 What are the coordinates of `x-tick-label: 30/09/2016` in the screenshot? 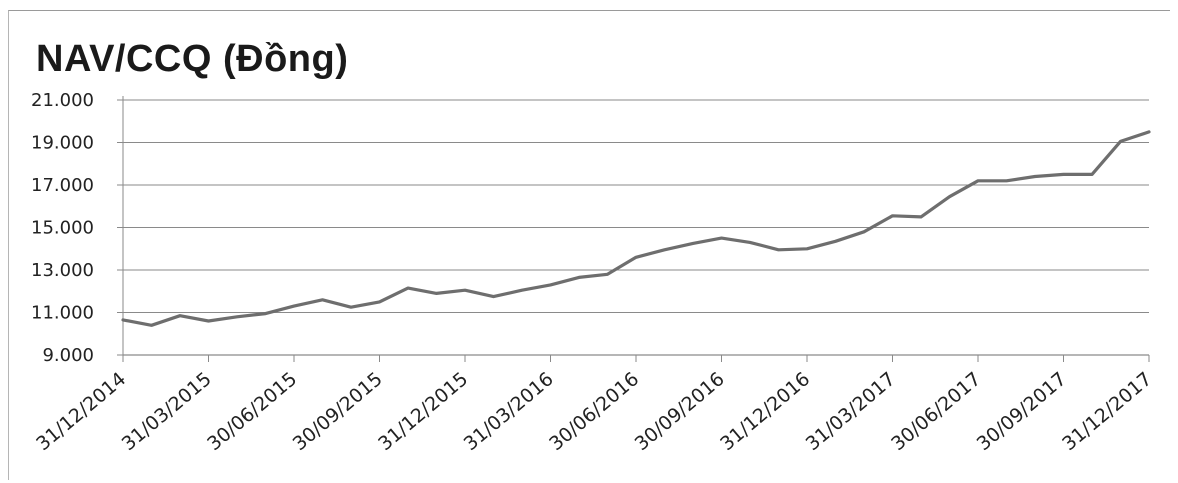 It's located at (680, 411).